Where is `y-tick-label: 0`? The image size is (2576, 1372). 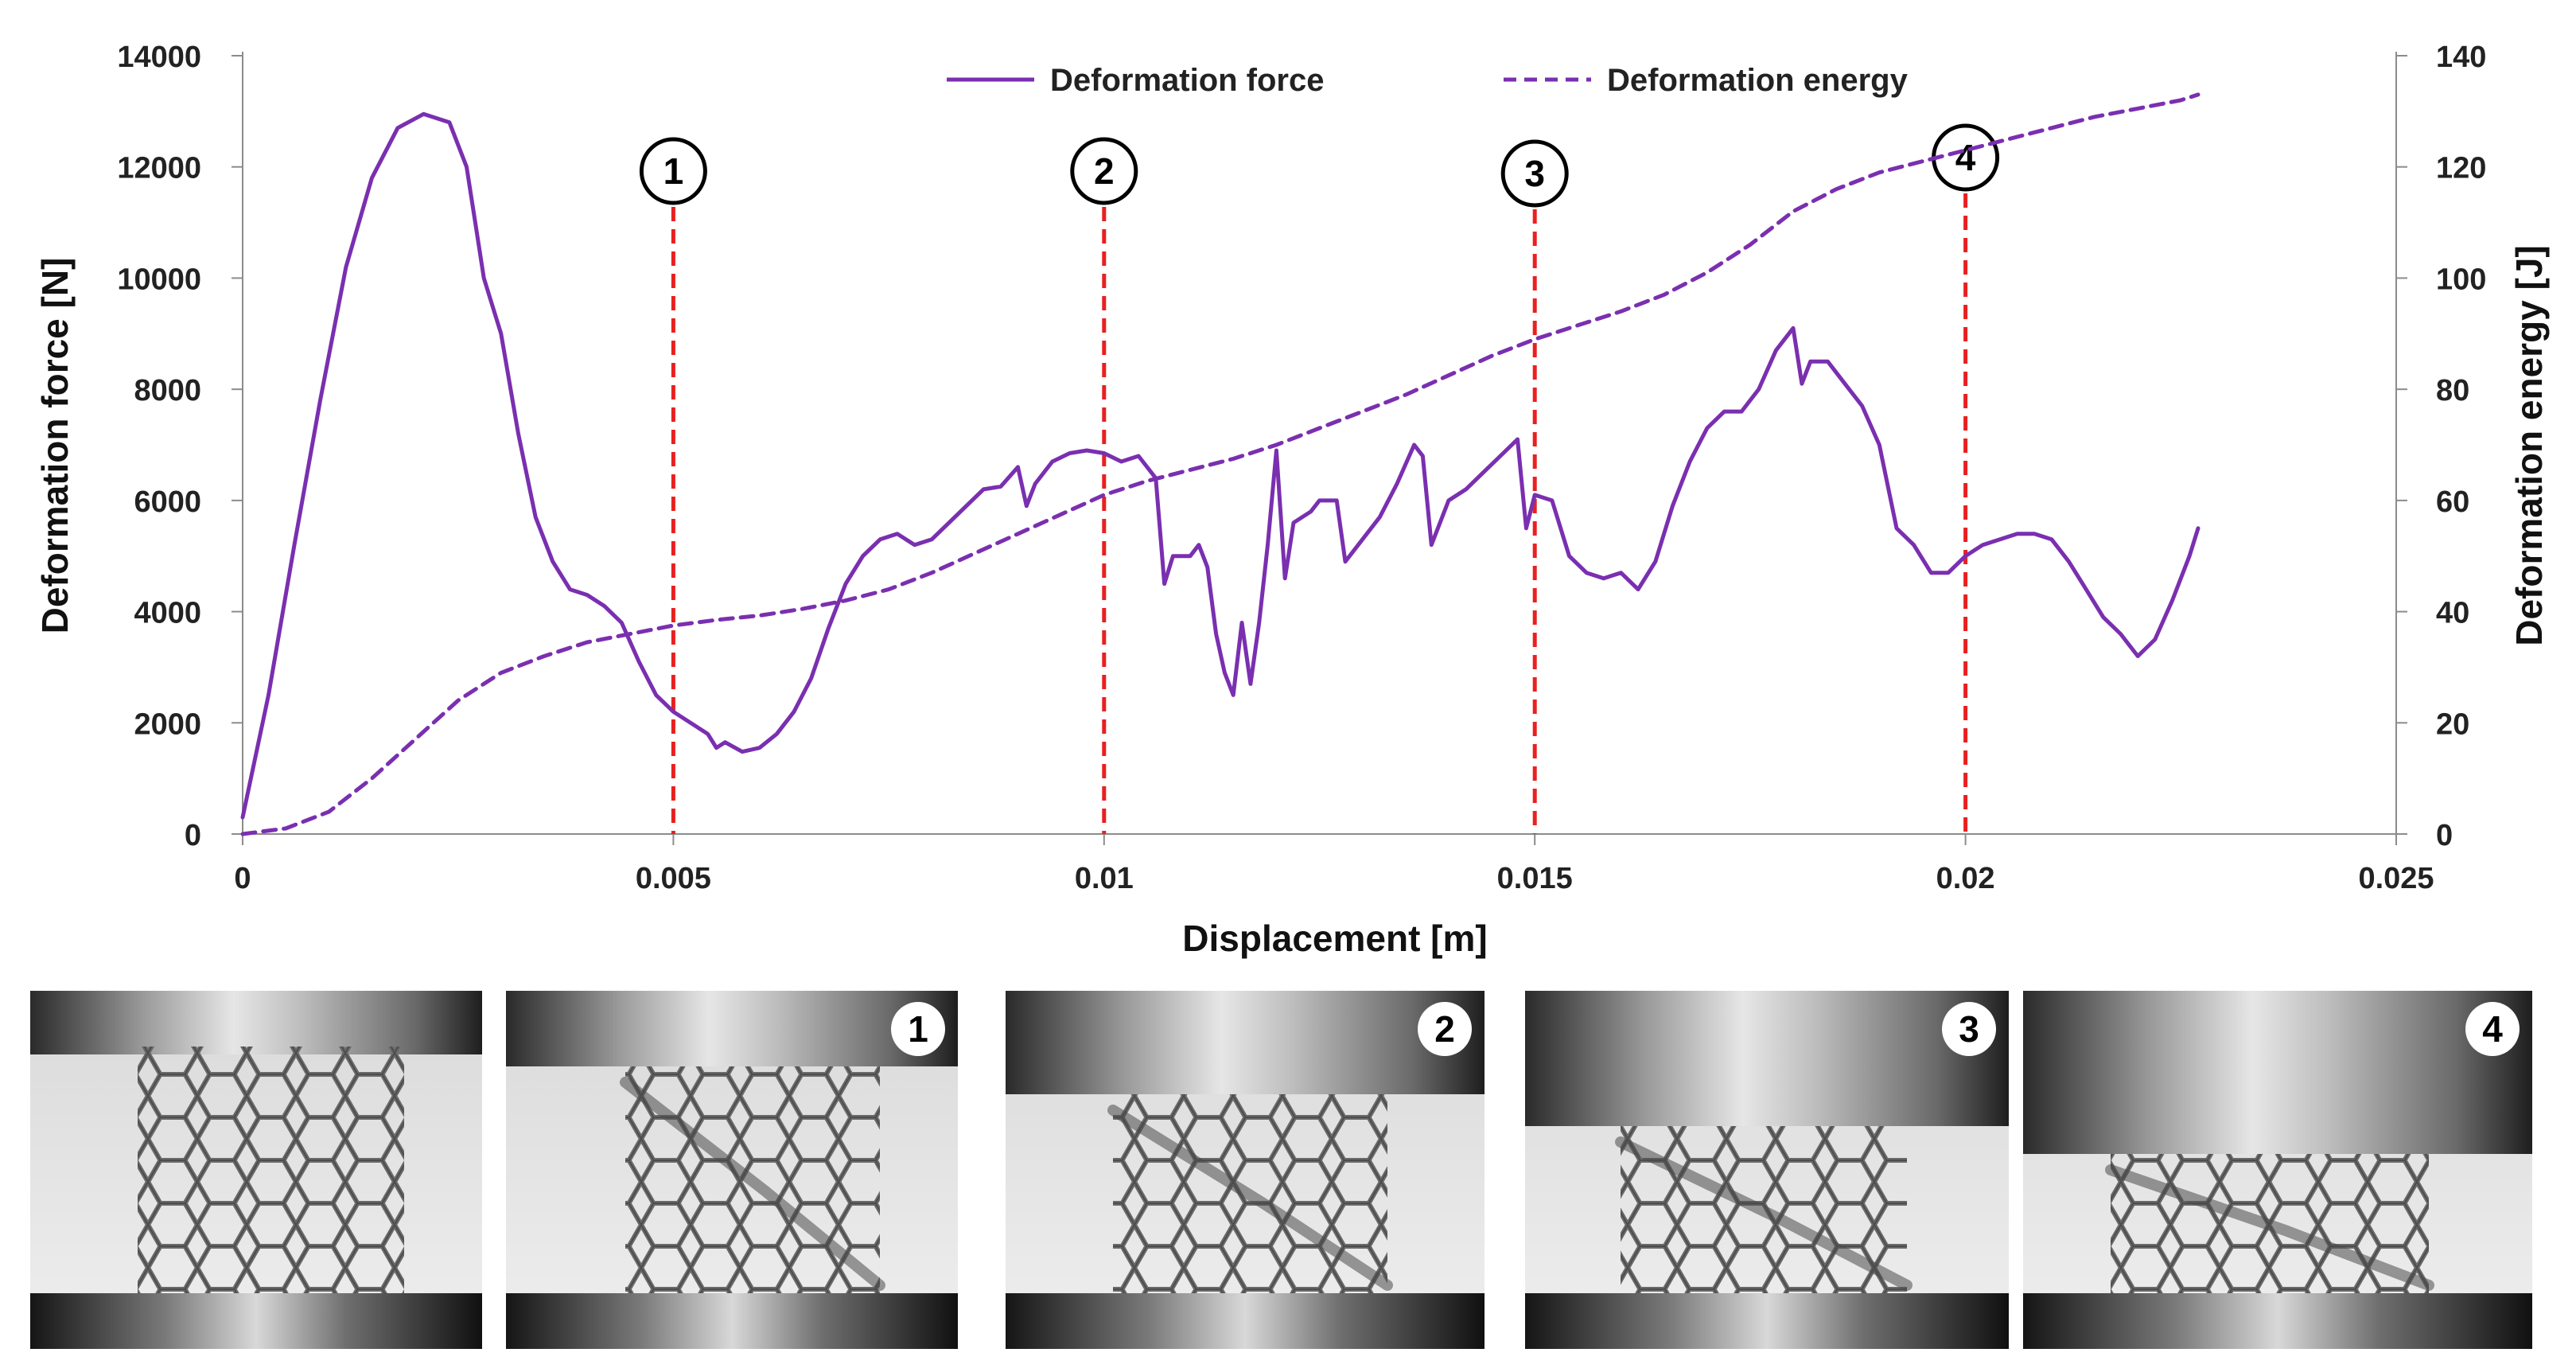 y-tick-label: 0 is located at coordinates (193, 835).